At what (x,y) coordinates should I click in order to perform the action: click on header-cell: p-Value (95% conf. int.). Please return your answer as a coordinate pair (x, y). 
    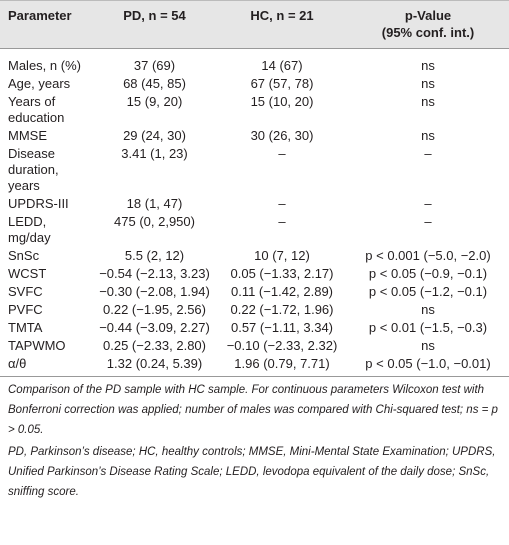
    Looking at the image, I should click on (428, 24).